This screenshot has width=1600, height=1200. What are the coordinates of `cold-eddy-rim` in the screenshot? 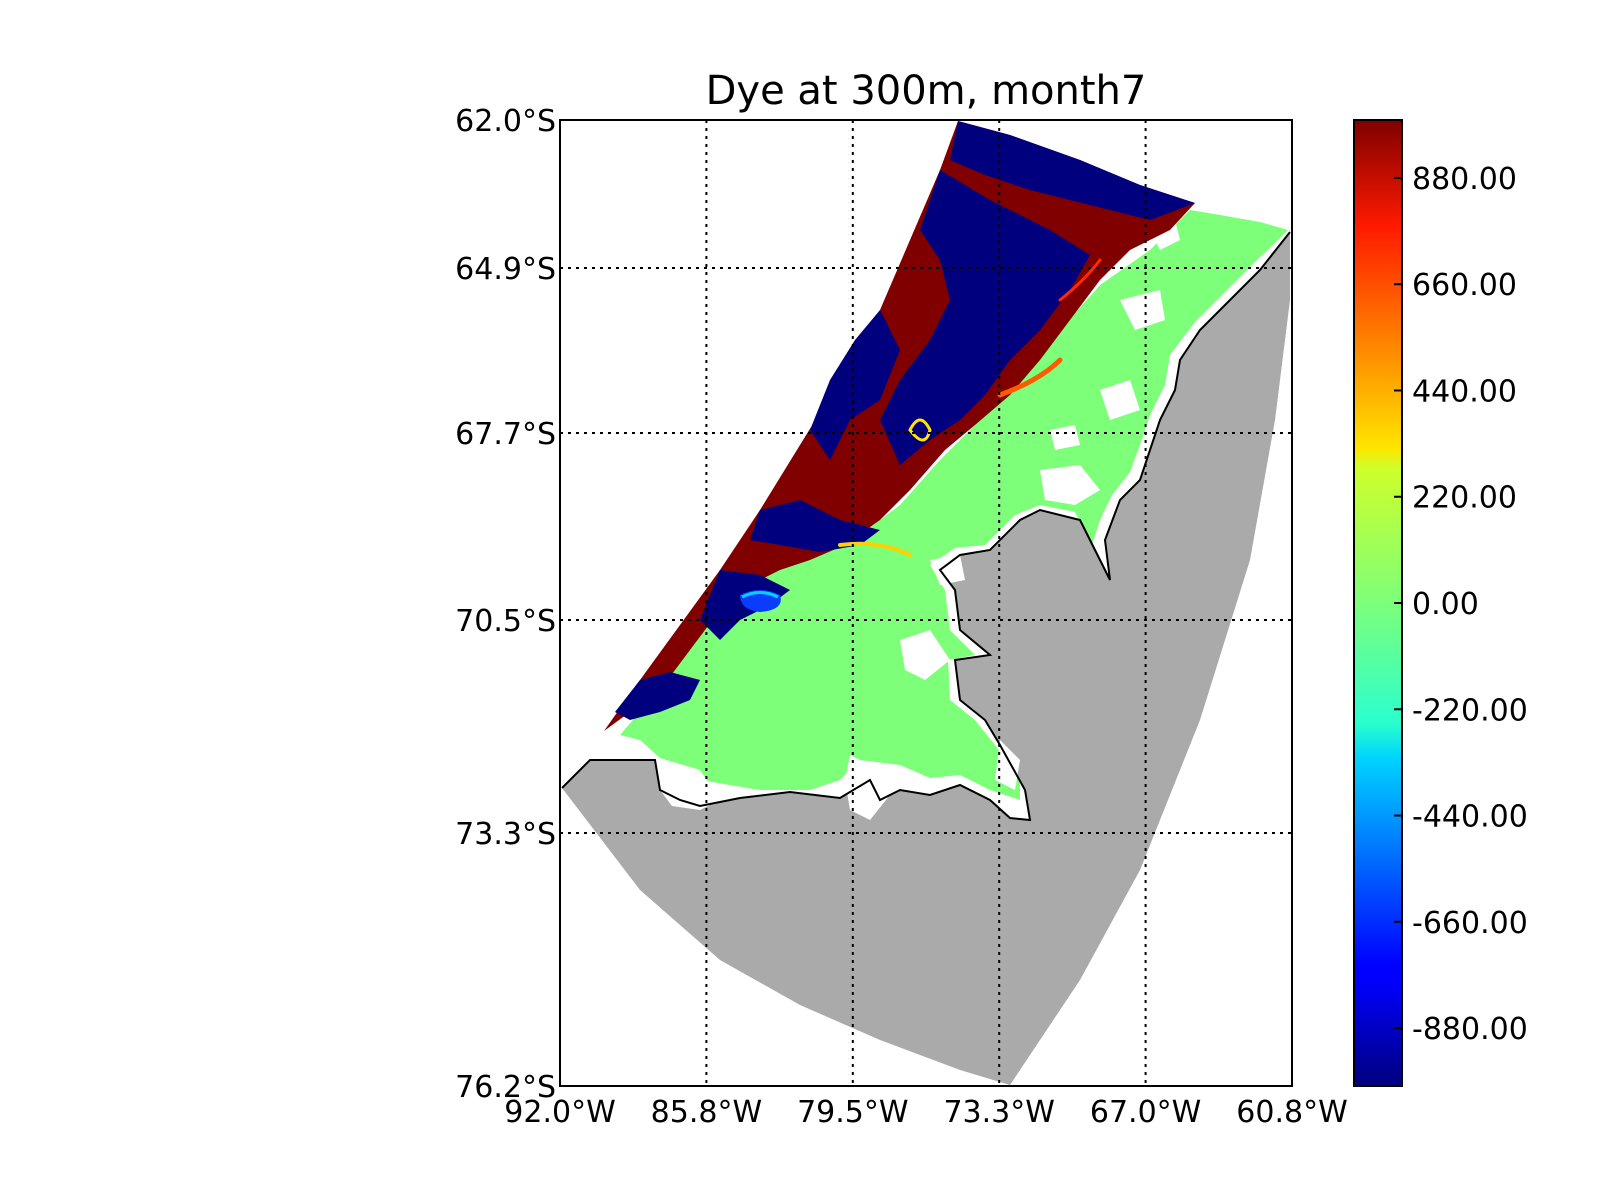 It's located at (760, 595).